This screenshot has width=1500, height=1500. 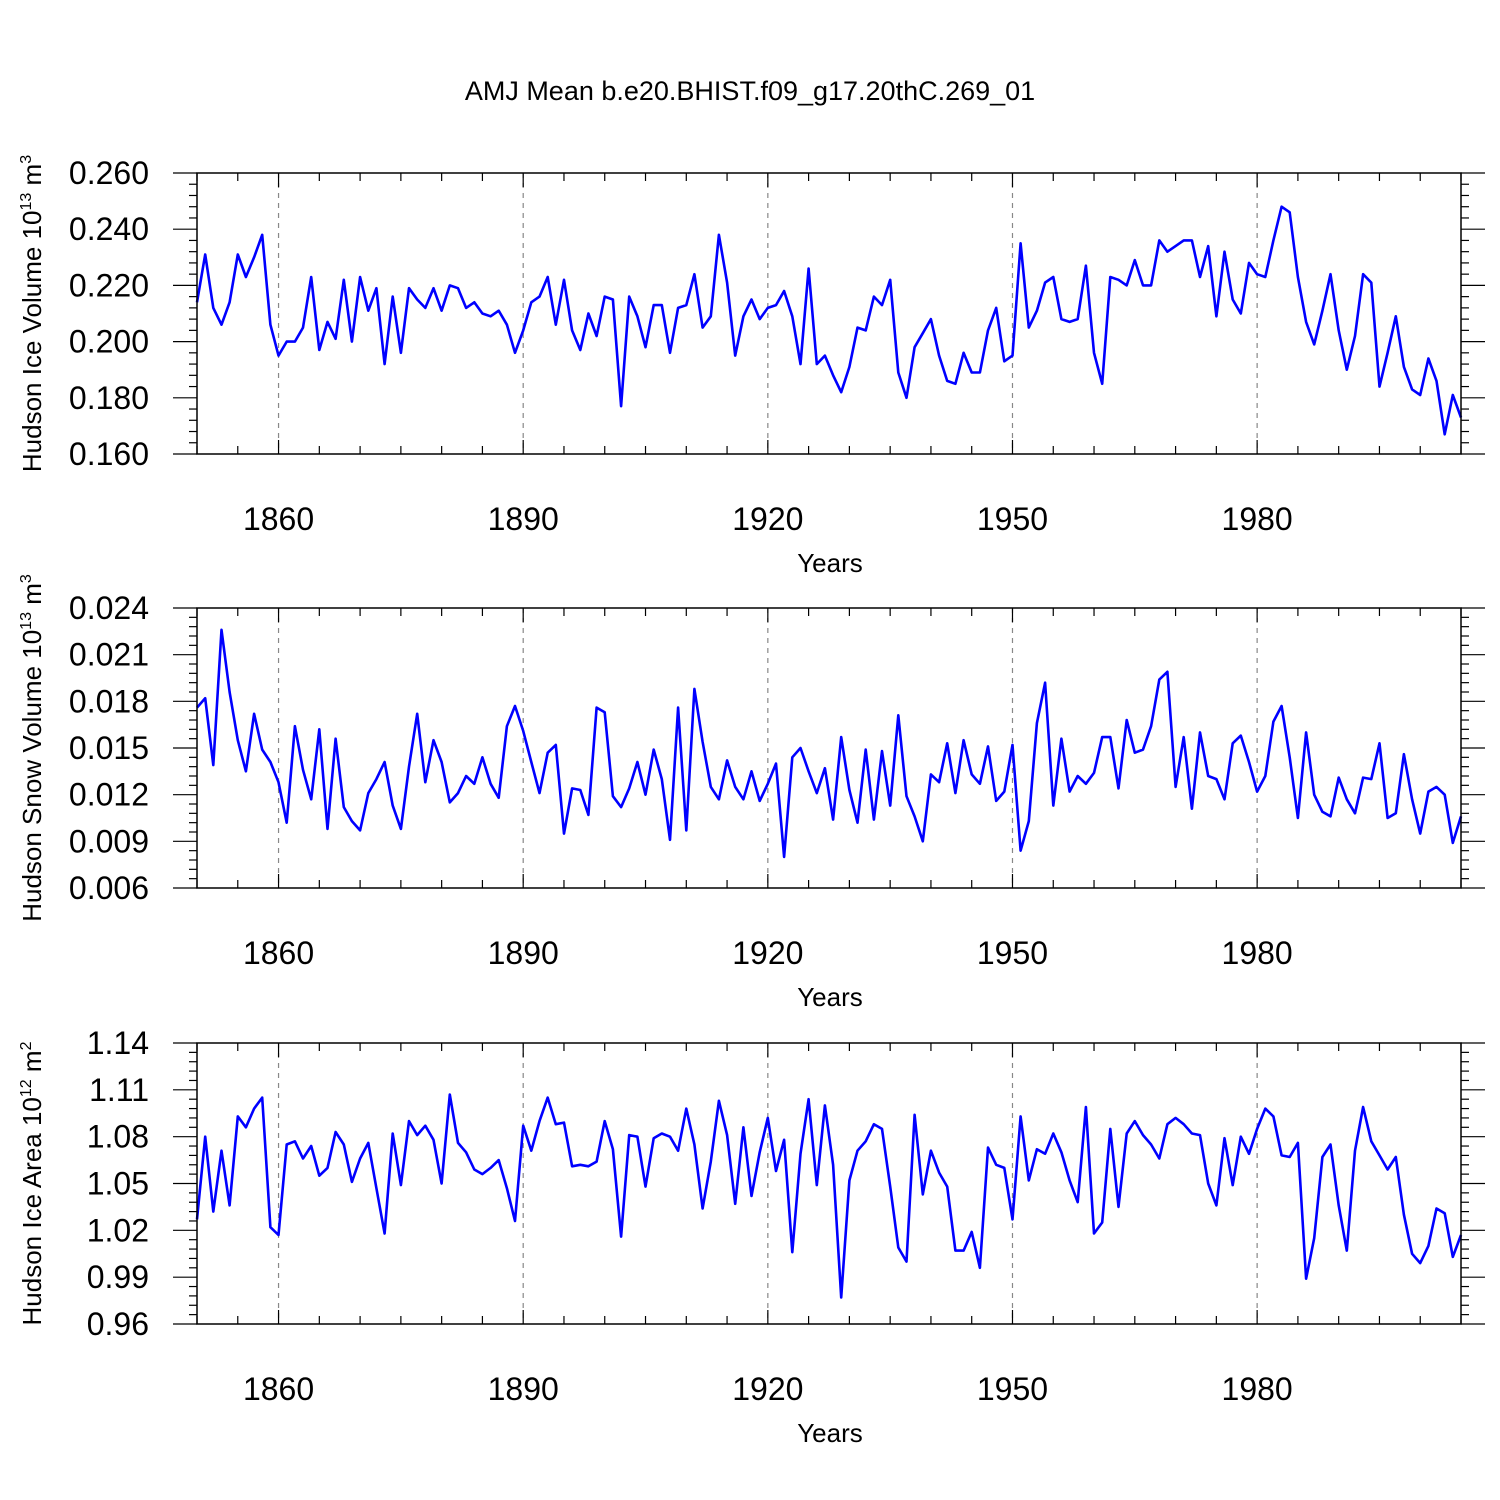 I want to click on y-tick-label: 0.160, so click(x=109, y=454).